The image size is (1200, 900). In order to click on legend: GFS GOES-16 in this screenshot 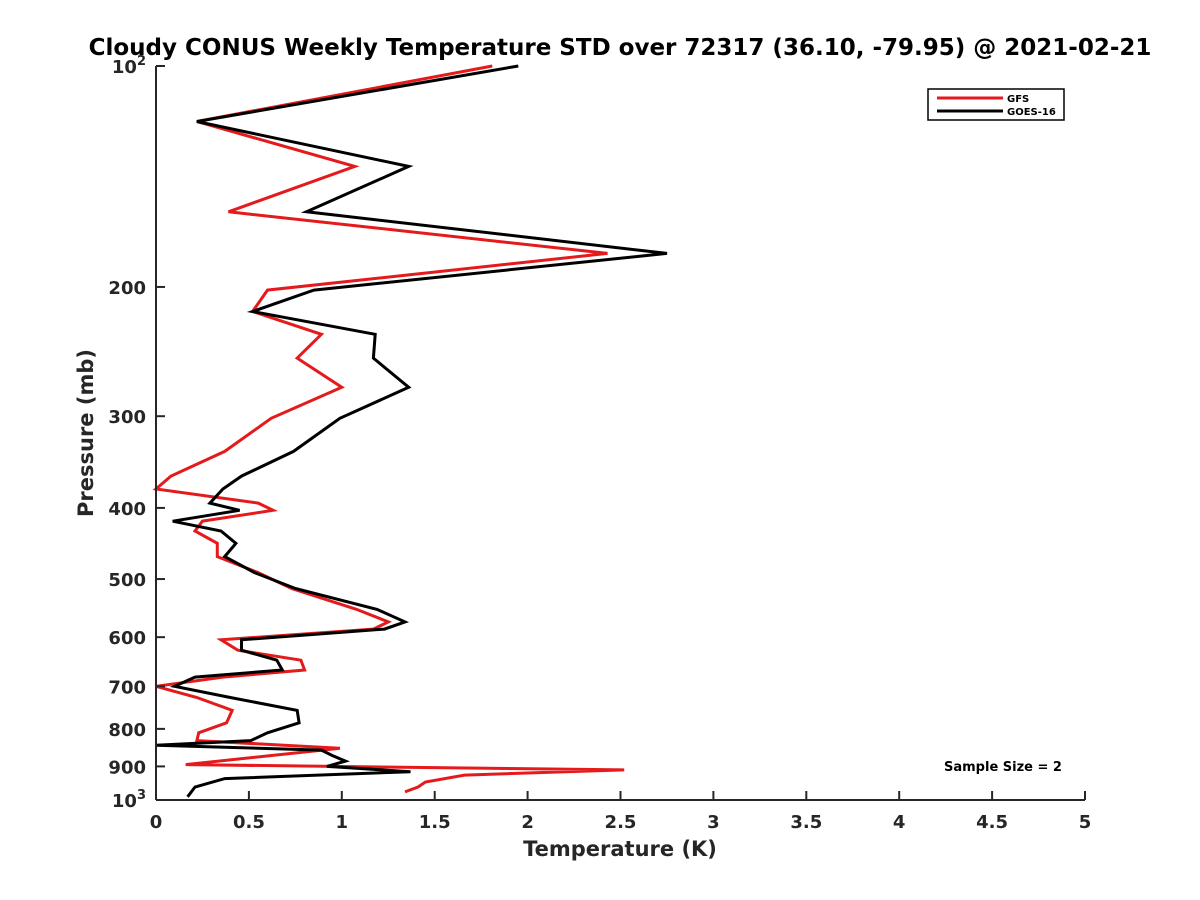, I will do `click(996, 104)`.